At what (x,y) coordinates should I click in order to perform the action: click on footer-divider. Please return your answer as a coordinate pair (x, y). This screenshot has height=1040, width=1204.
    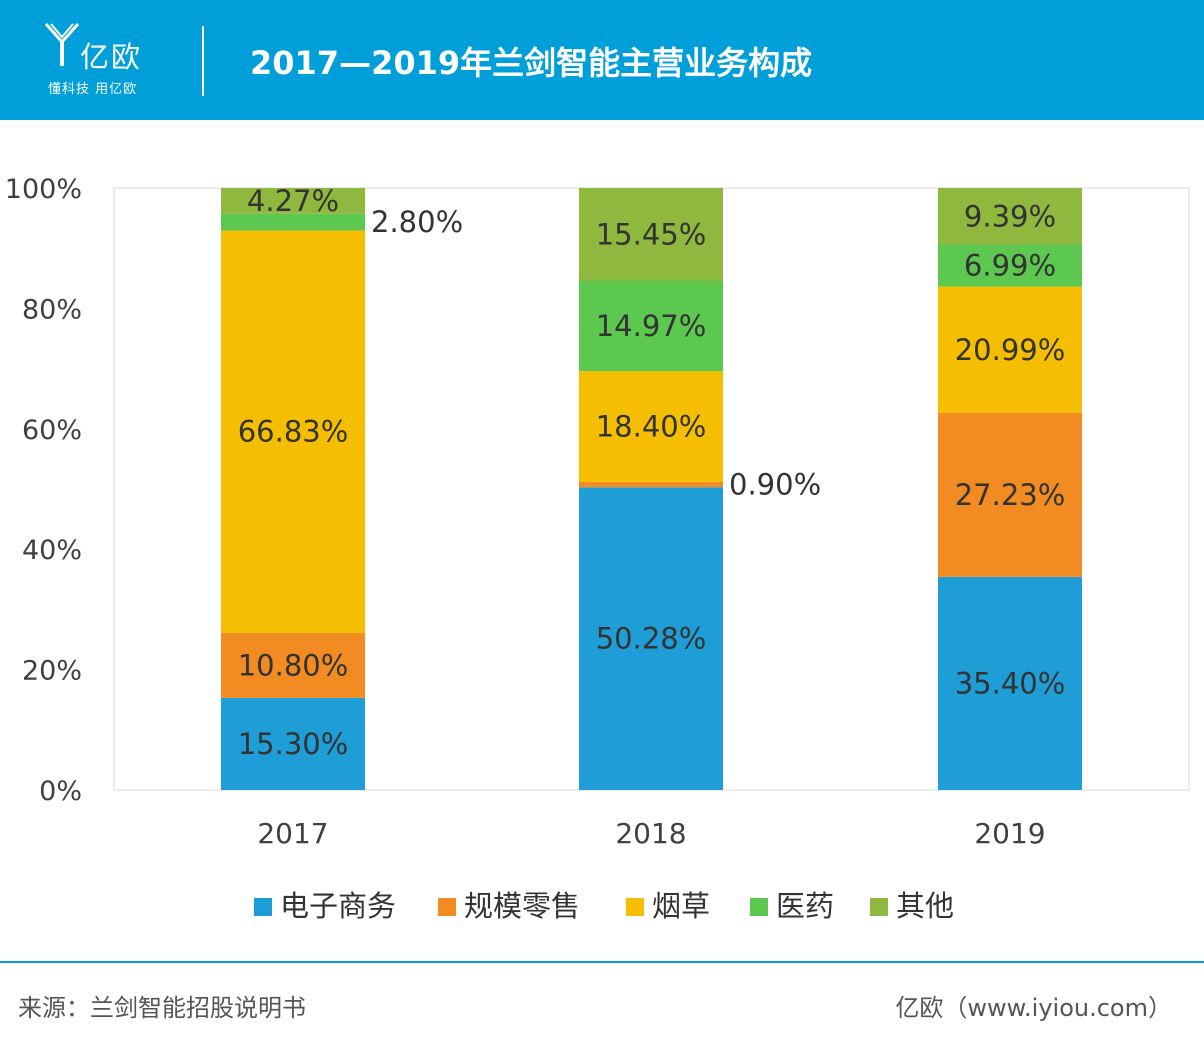
    Looking at the image, I should click on (602, 962).